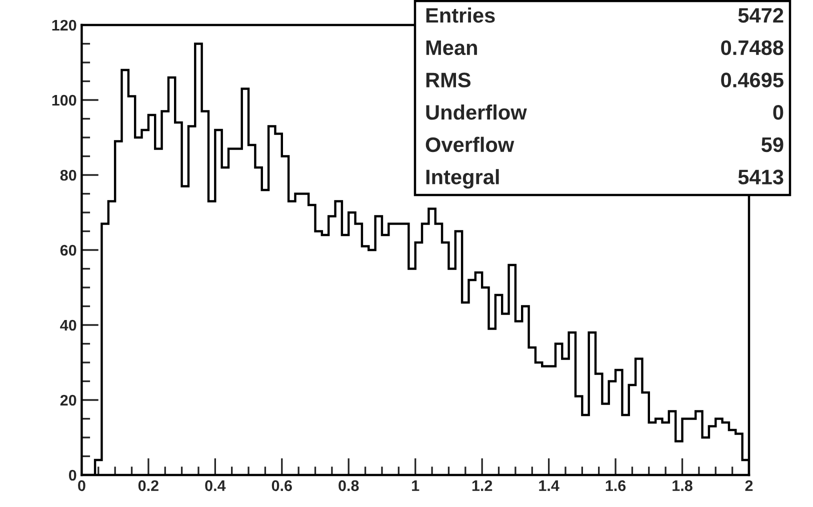 The image size is (813, 507). Describe the element at coordinates (64, 25) in the screenshot. I see `y-tick-label: 120` at that location.